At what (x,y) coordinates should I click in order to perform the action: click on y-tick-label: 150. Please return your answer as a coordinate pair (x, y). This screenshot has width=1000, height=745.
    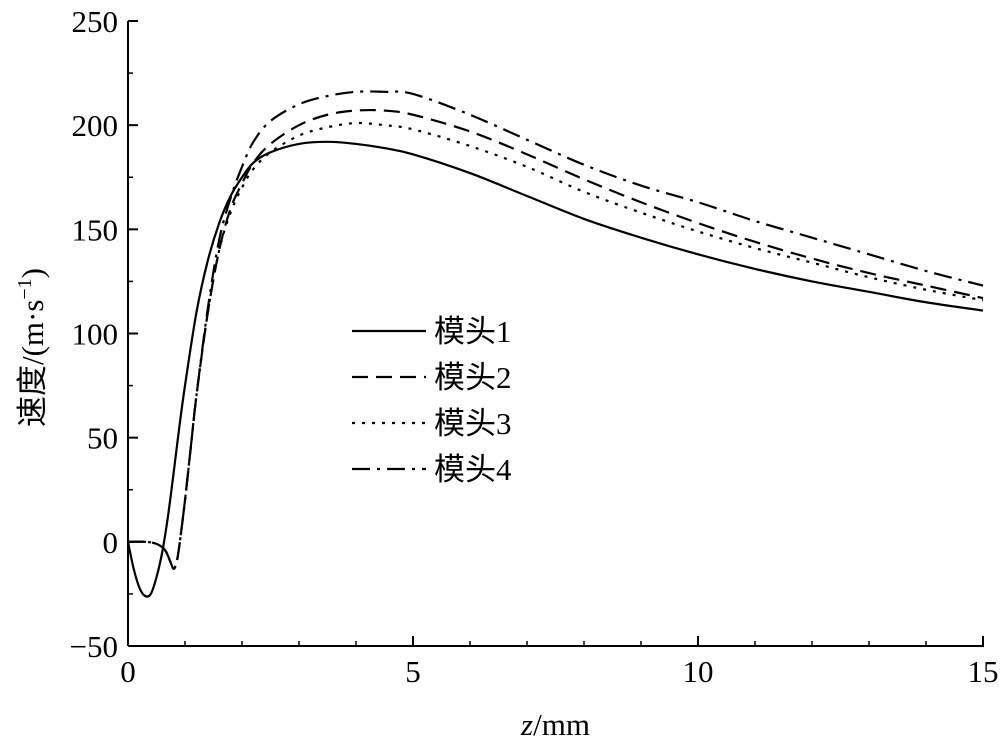
    Looking at the image, I should click on (95, 229).